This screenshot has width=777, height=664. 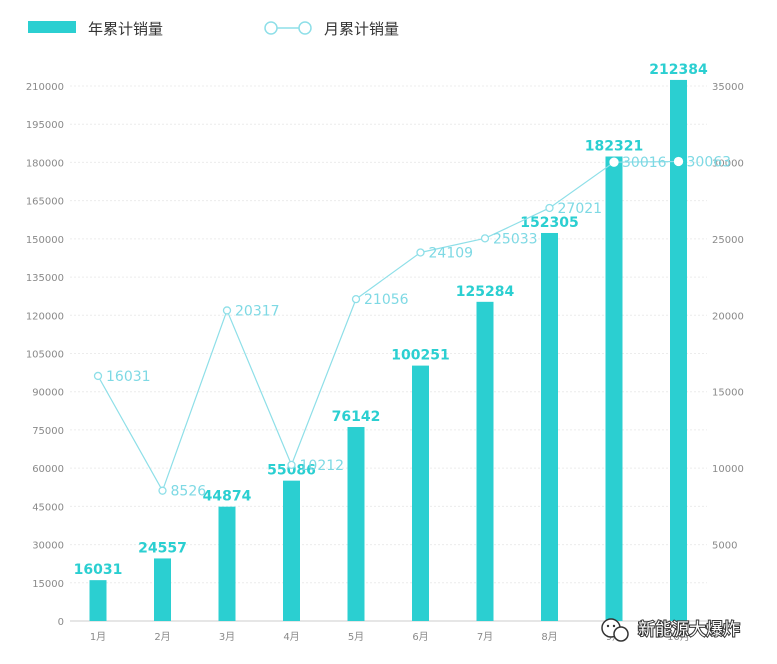 I want to click on legend-line-swatch, so click(x=288, y=28).